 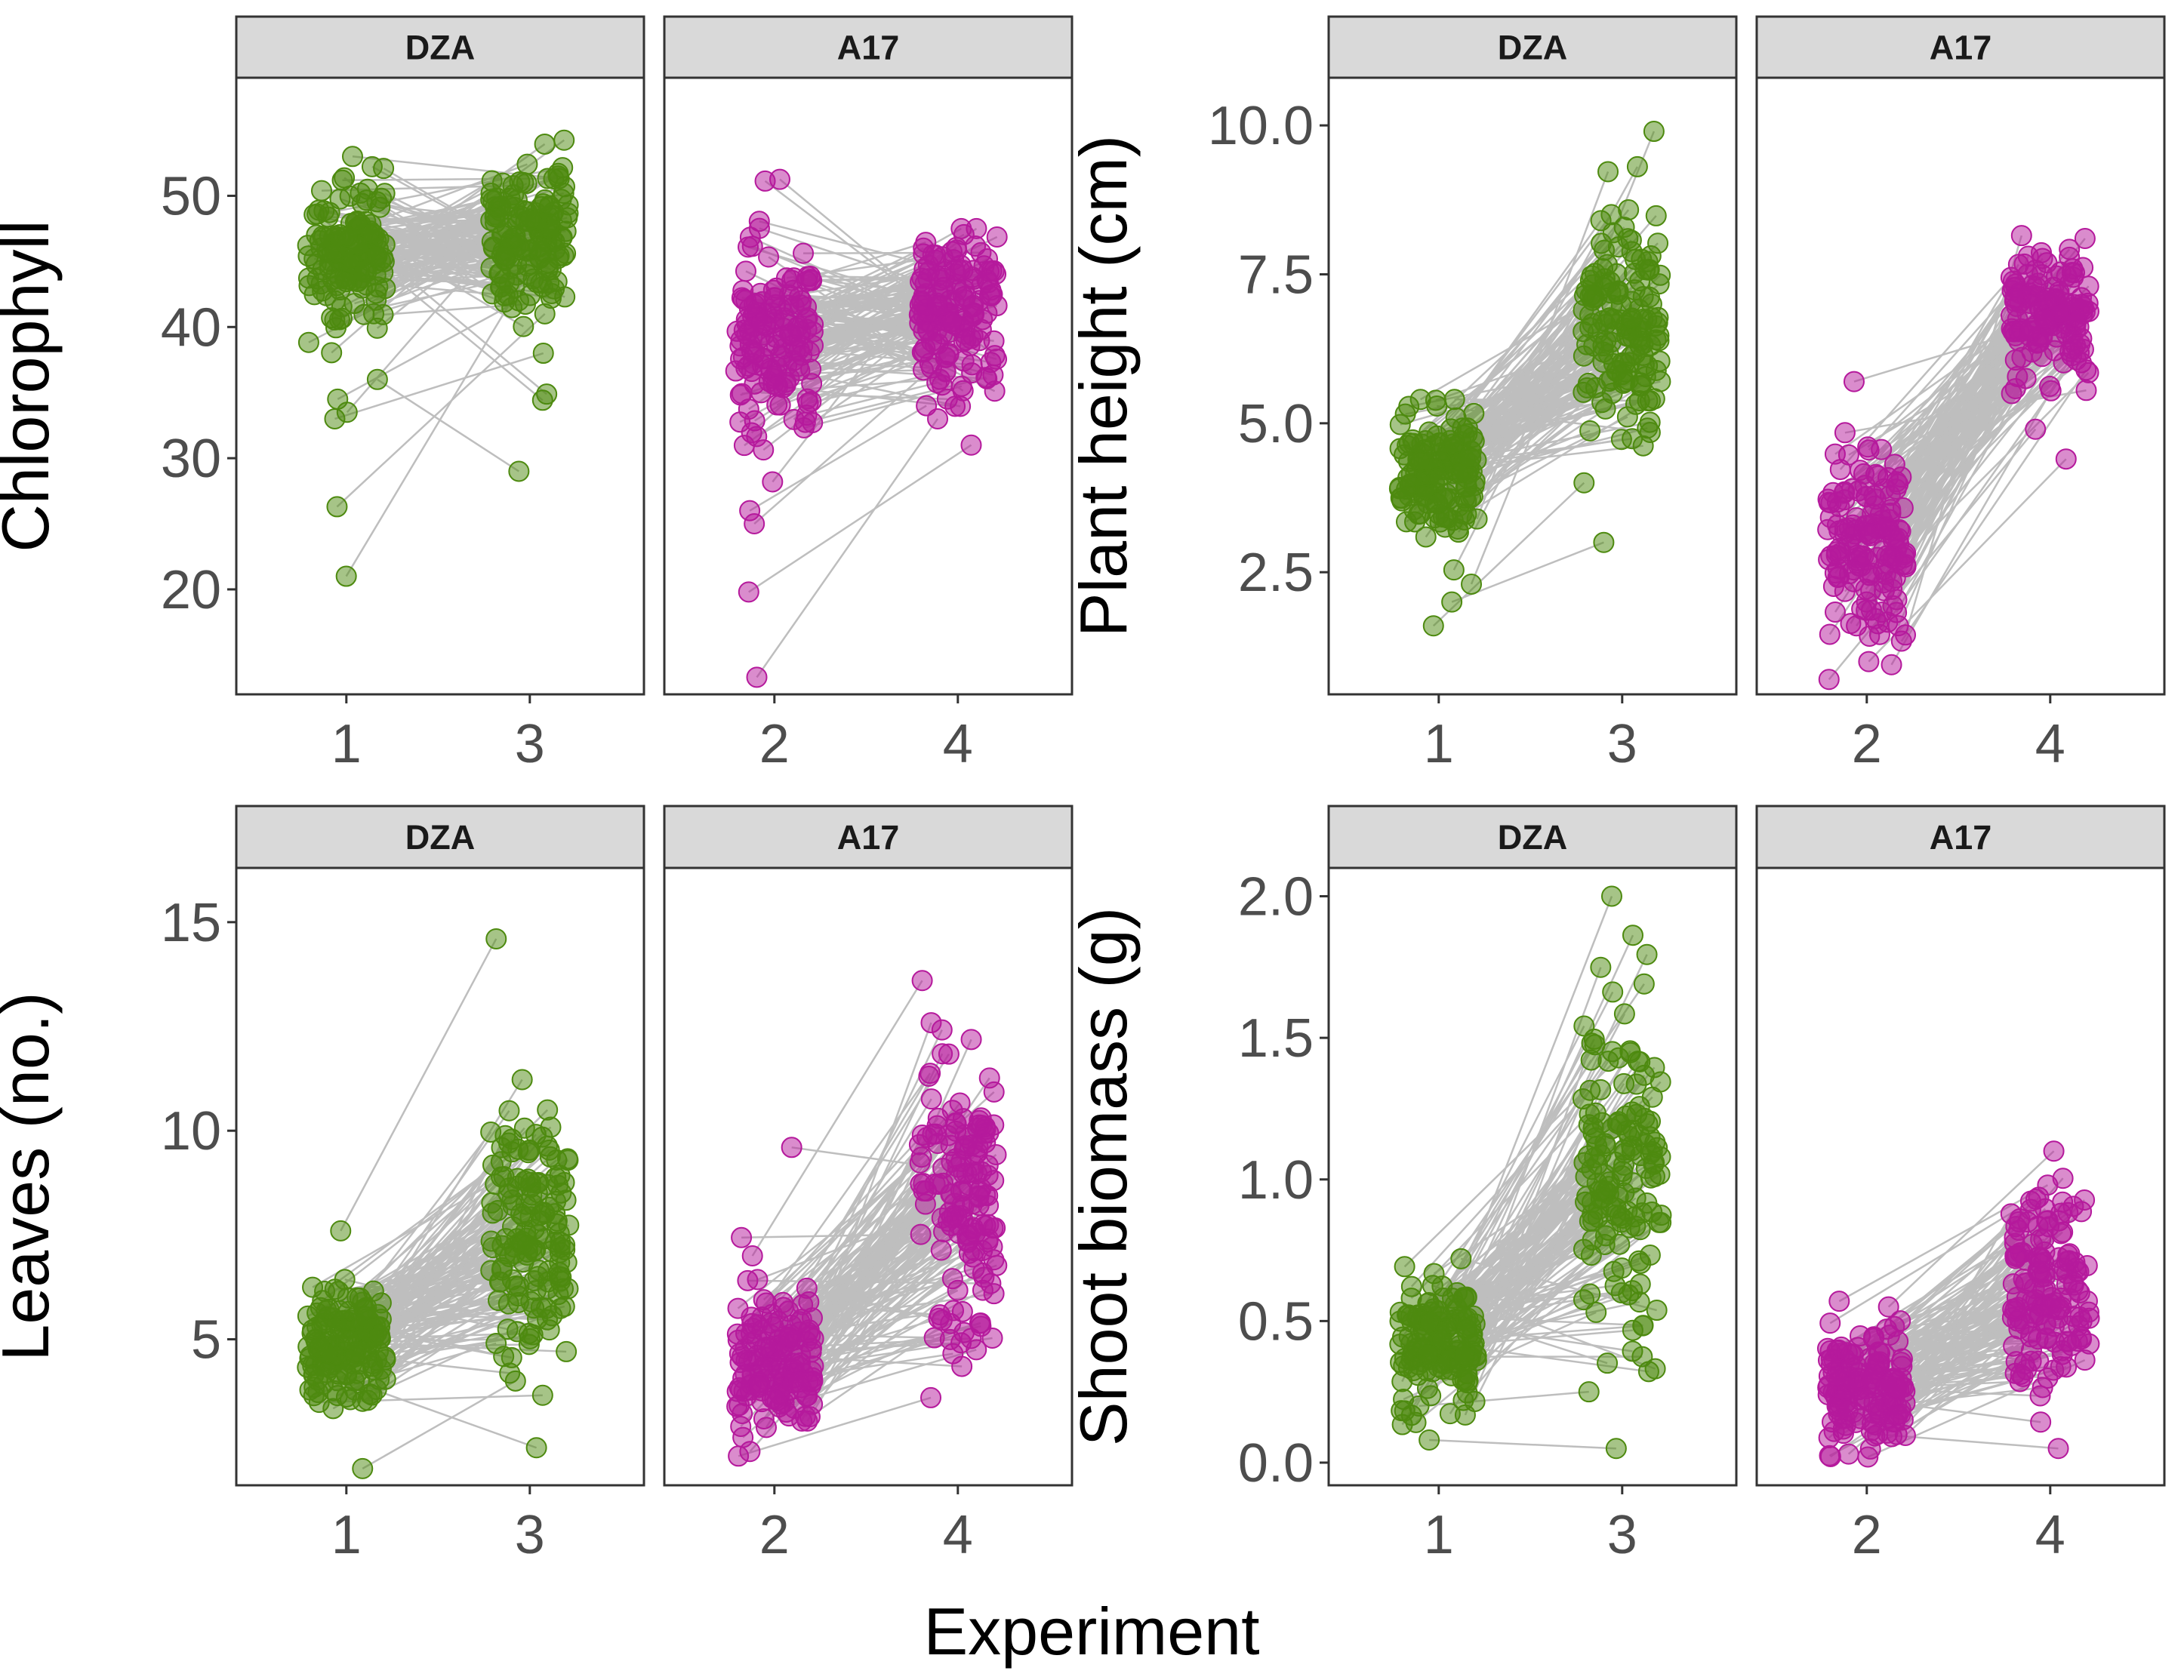 What do you see at coordinates (1276, 275) in the screenshot?
I see `y-tick-label: 7.5` at bounding box center [1276, 275].